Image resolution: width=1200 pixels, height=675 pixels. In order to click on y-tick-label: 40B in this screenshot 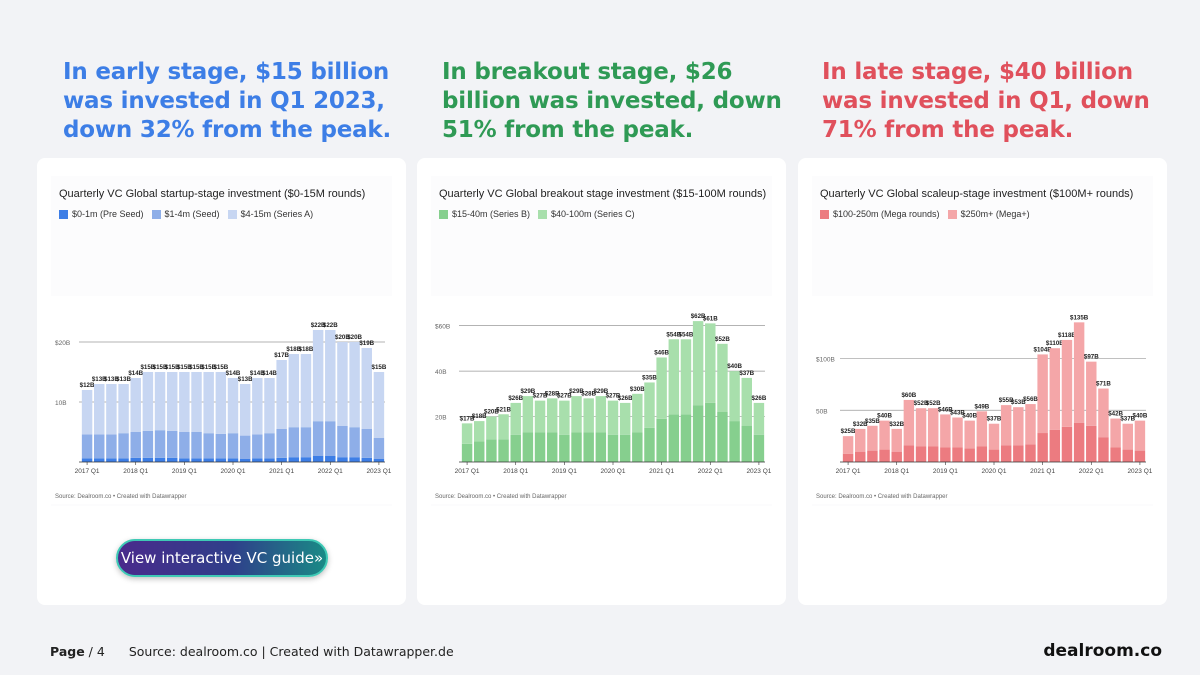, I will do `click(441, 372)`.